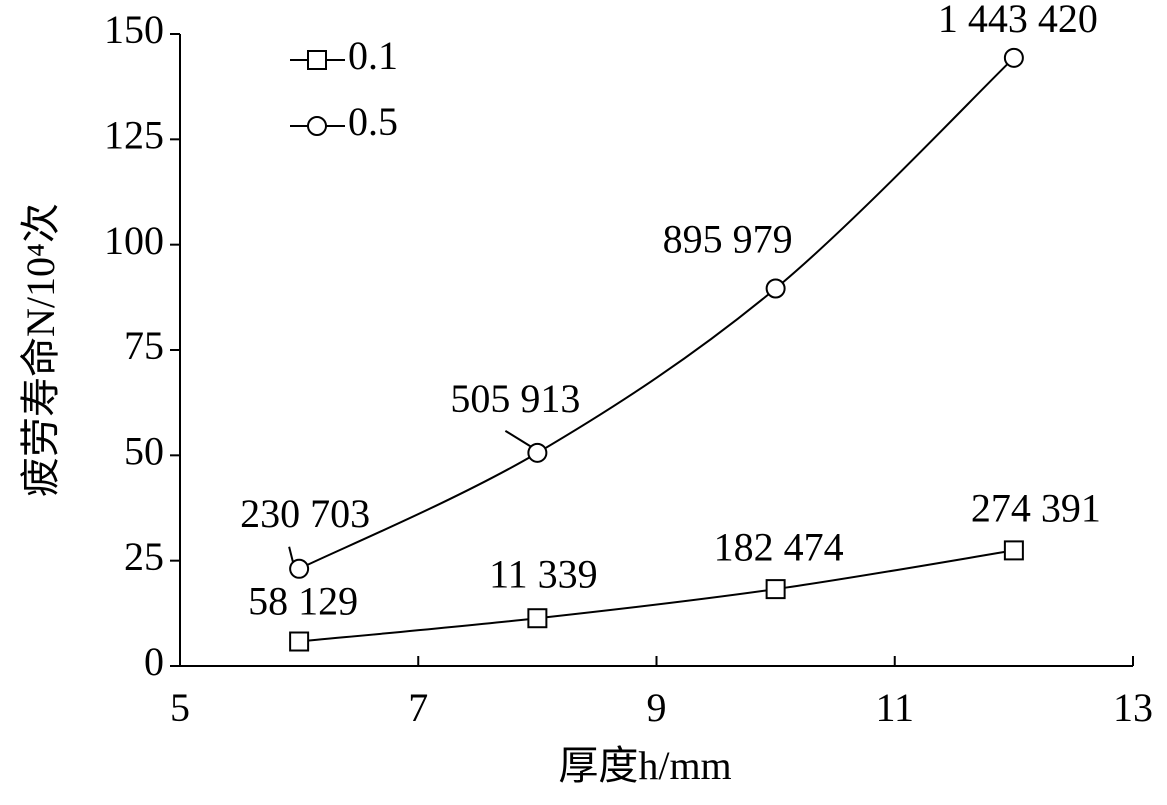  What do you see at coordinates (134, 29) in the screenshot?
I see `y-tick-label: 150` at bounding box center [134, 29].